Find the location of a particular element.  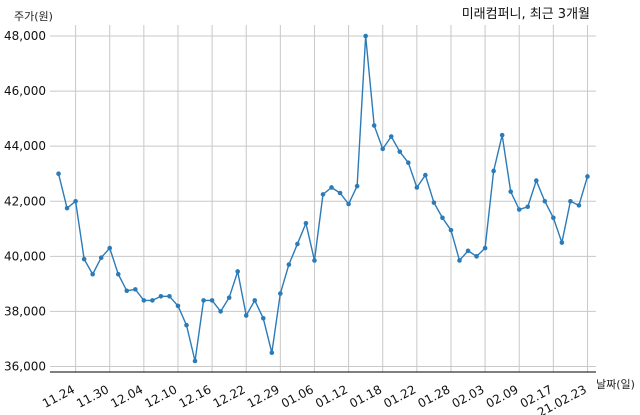

y-tick-label: 36,000 is located at coordinates (25, 366).